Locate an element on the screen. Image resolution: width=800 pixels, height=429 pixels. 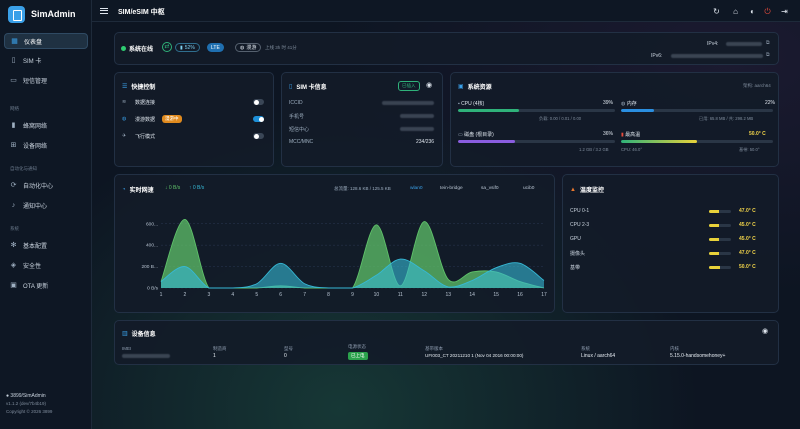
sidebar-item-label: 安全性 is located at coordinates (32, 266).